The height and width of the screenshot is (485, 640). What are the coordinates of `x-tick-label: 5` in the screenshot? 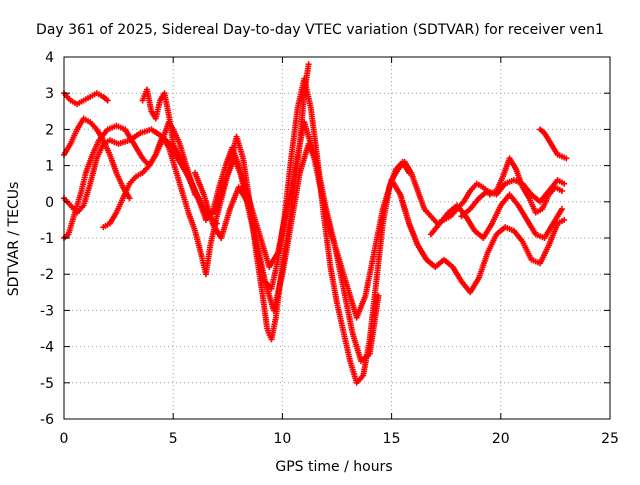 It's located at (173, 439).